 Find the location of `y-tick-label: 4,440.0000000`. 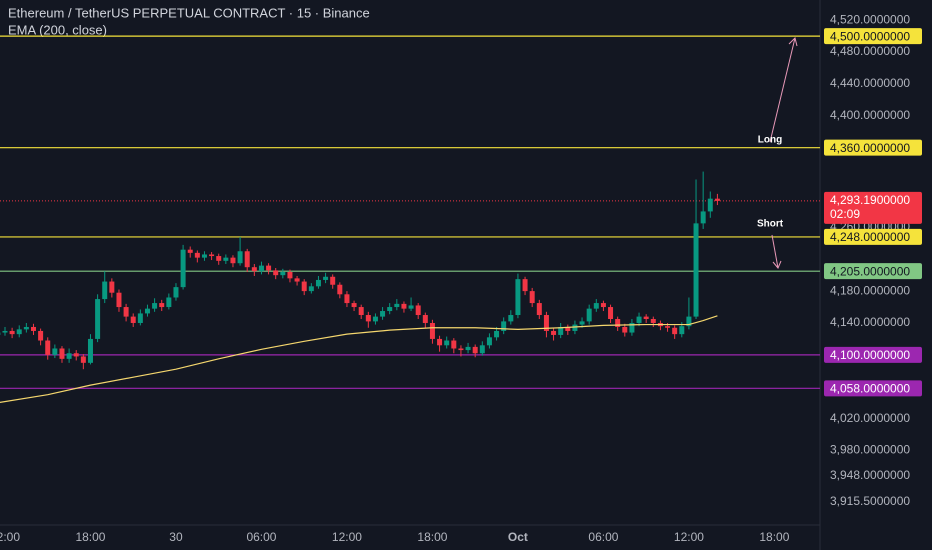

y-tick-label: 4,440.0000000 is located at coordinates (870, 83).